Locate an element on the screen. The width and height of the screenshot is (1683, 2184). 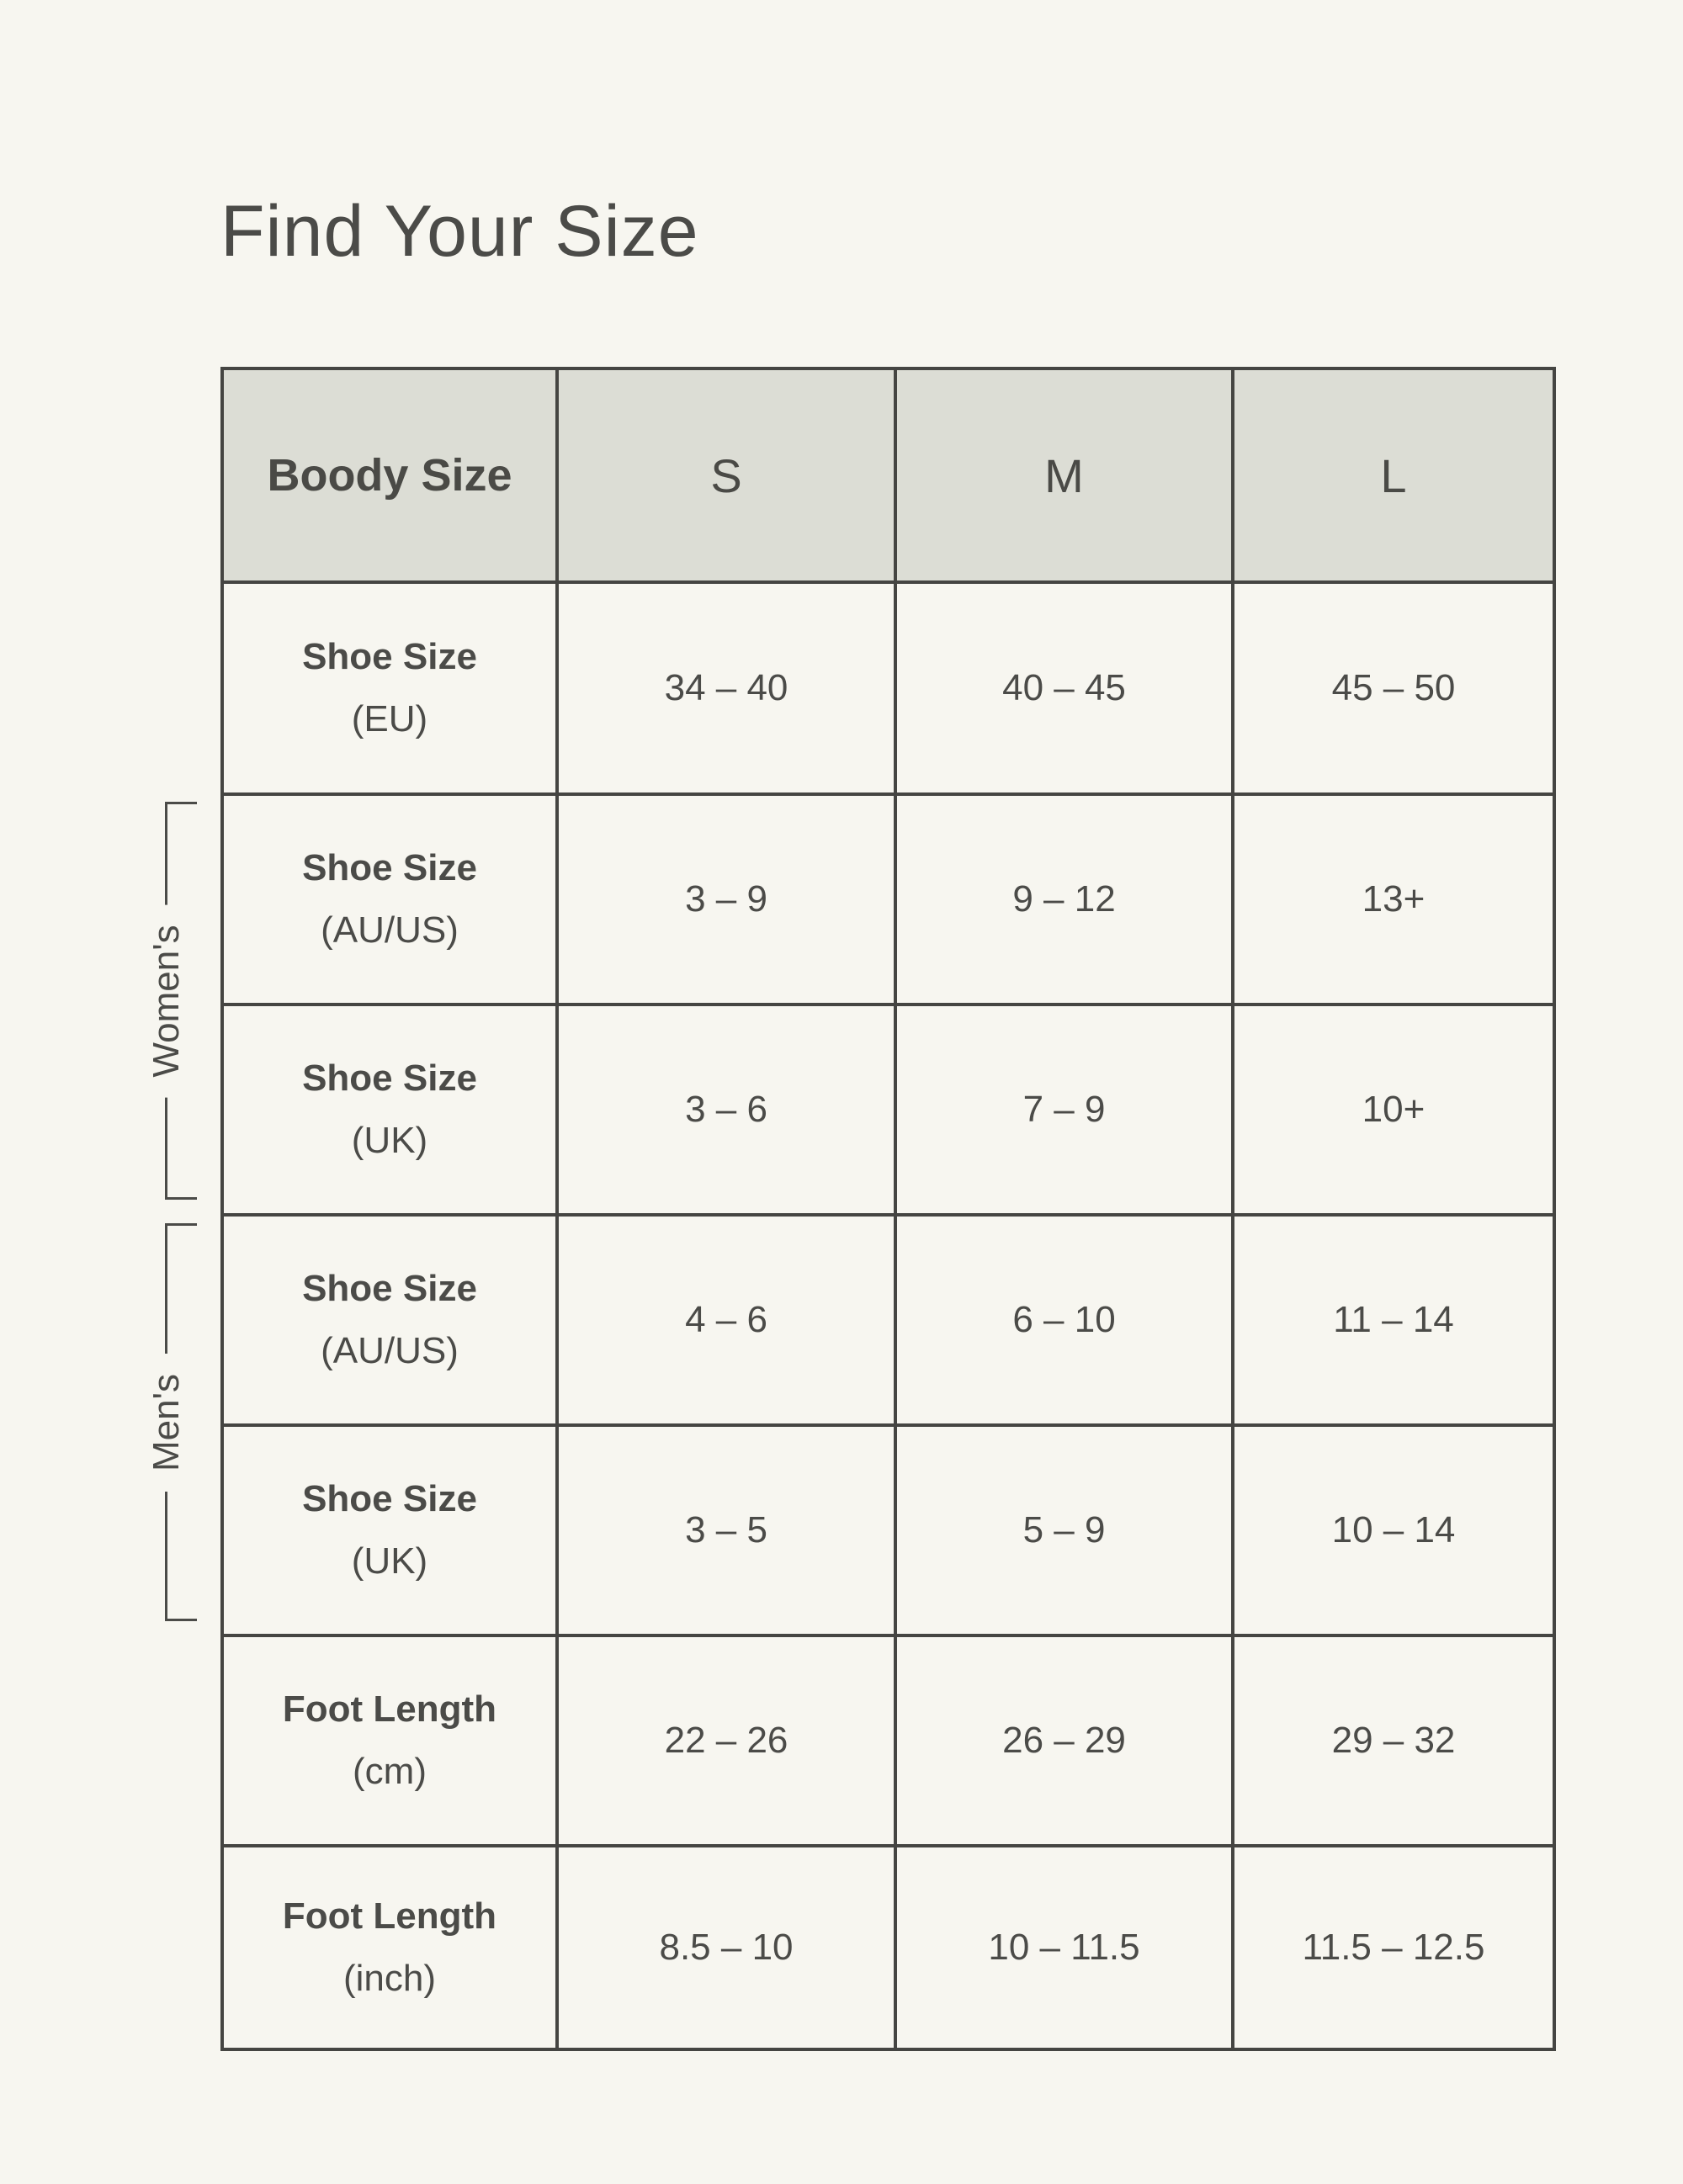
table-row-foot-length-cm: Foot Length (cm) 22 – 26 26 – 29 29 – 32 is located at coordinates (888, 1741).